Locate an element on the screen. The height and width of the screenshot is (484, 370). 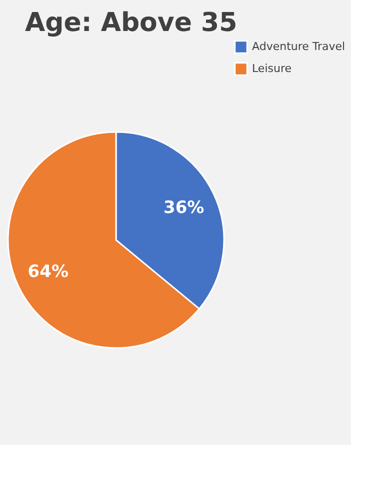
data-label: 64% is located at coordinates (48, 272).